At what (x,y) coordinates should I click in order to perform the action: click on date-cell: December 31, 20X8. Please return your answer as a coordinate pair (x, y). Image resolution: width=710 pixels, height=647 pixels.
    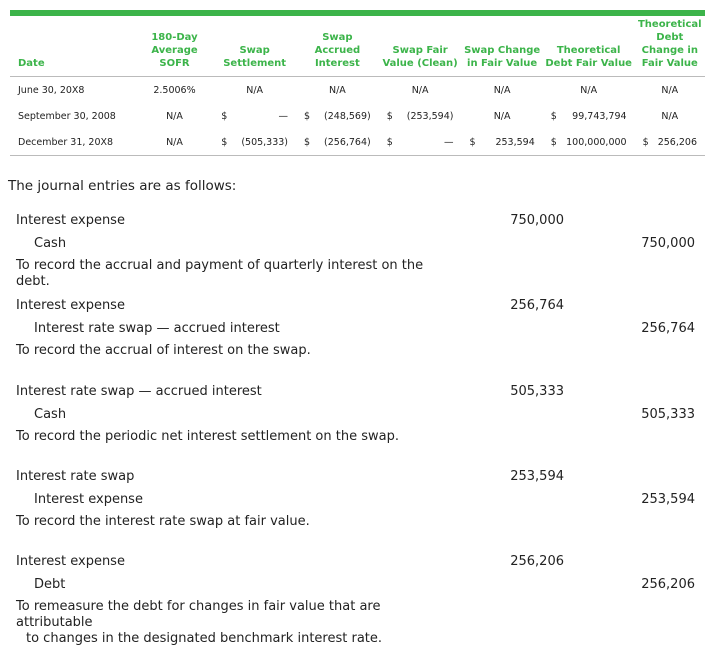
    Looking at the image, I should click on (73, 142).